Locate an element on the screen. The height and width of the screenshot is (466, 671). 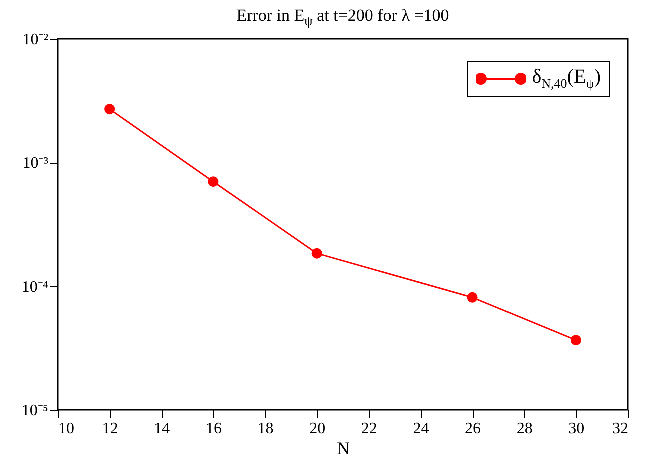
x-tick-label: 18 is located at coordinates (266, 429).